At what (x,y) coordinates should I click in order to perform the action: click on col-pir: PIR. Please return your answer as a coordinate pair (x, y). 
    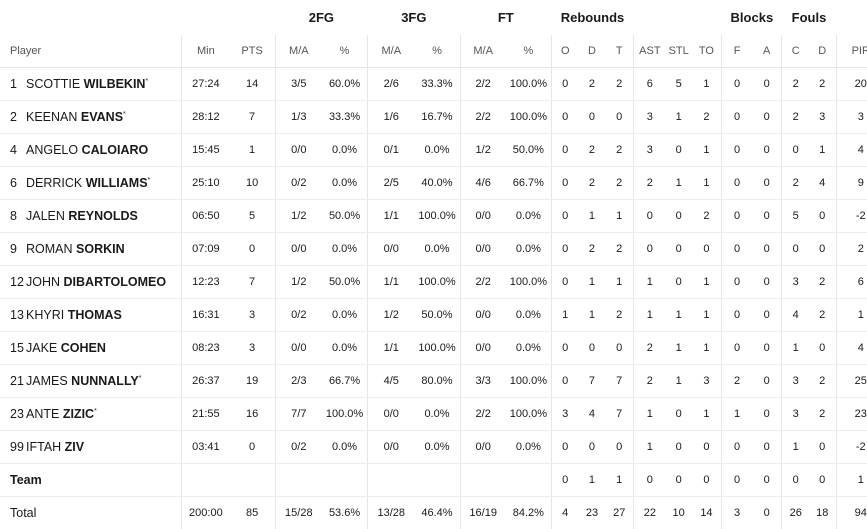
    Looking at the image, I should click on (851, 51).